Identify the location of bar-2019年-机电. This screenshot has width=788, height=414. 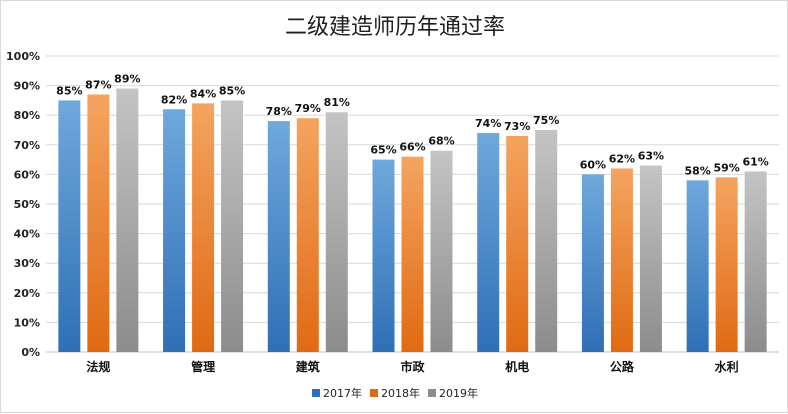
(546, 241).